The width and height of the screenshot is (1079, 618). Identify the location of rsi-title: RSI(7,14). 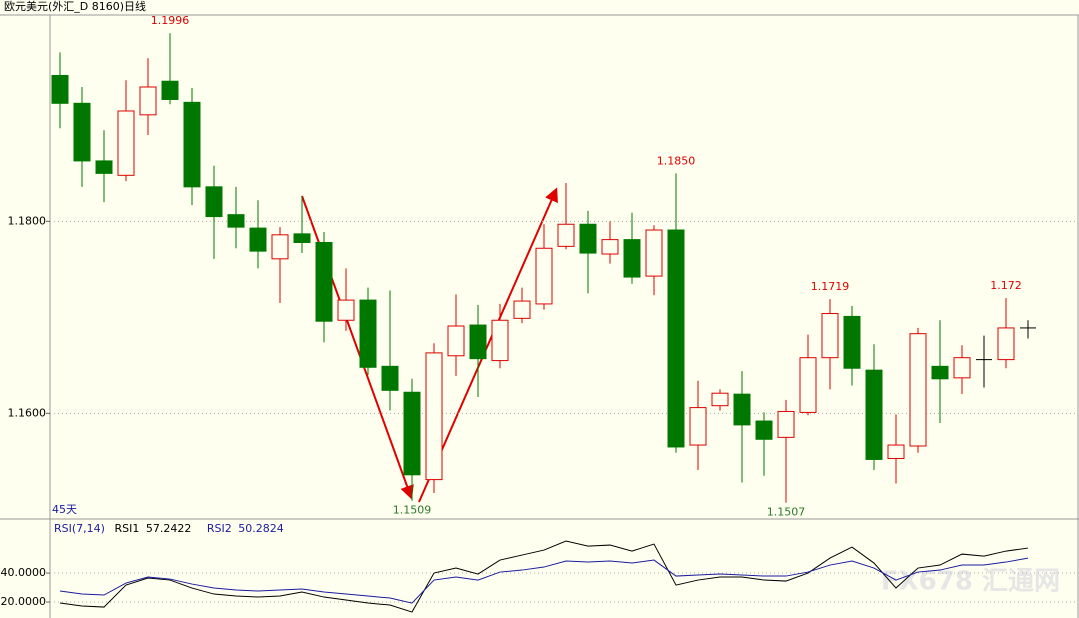
(79, 528).